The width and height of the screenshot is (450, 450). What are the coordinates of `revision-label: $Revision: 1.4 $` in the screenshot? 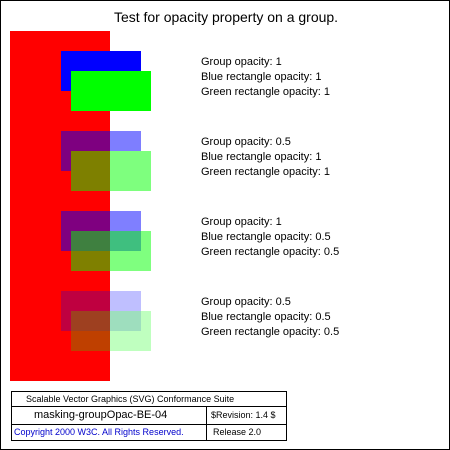 It's located at (247, 416).